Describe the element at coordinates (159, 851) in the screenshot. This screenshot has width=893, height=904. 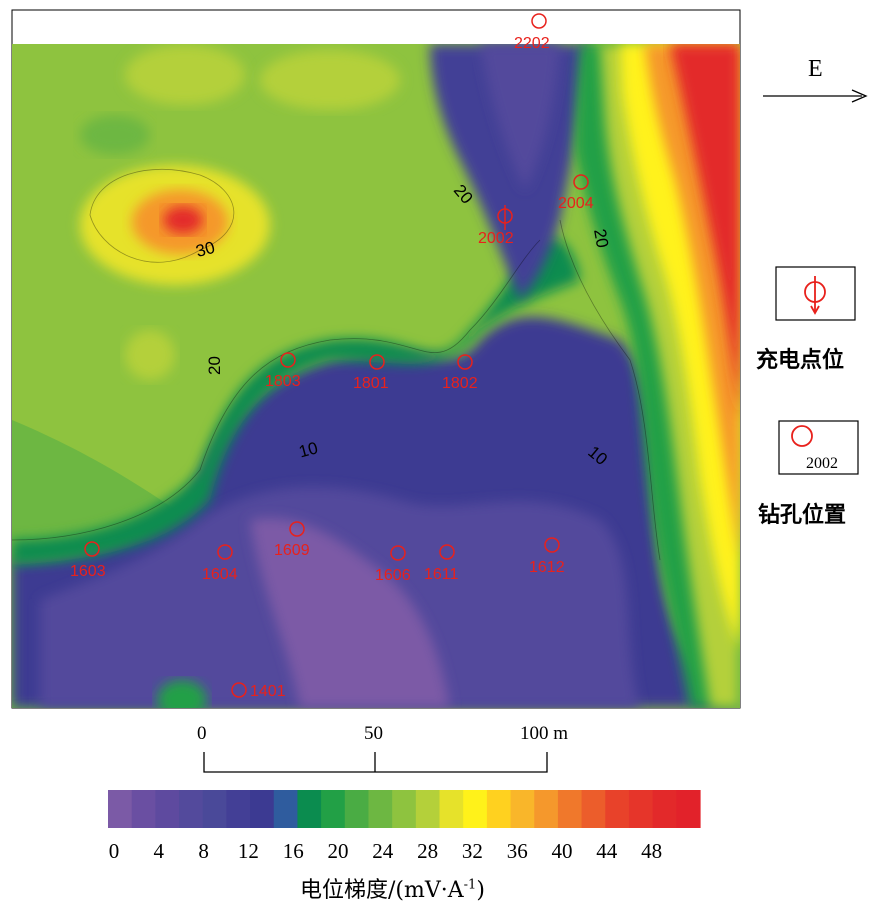
I see `colorbar-tick-label: 4` at that location.